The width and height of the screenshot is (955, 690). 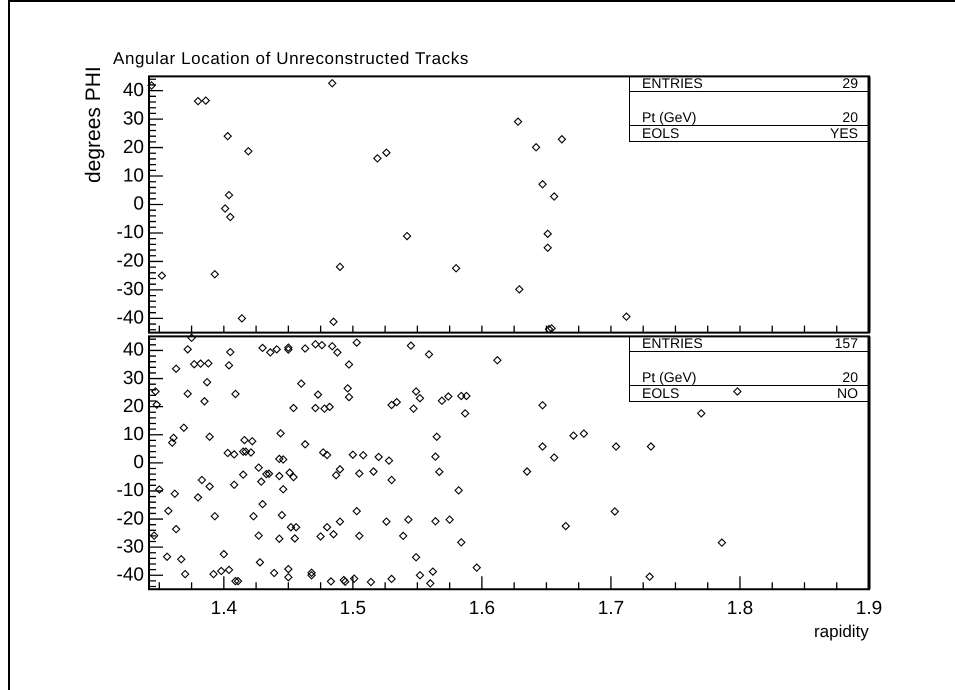 What do you see at coordinates (224, 608) in the screenshot?
I see `x-tick-label: 1.4` at bounding box center [224, 608].